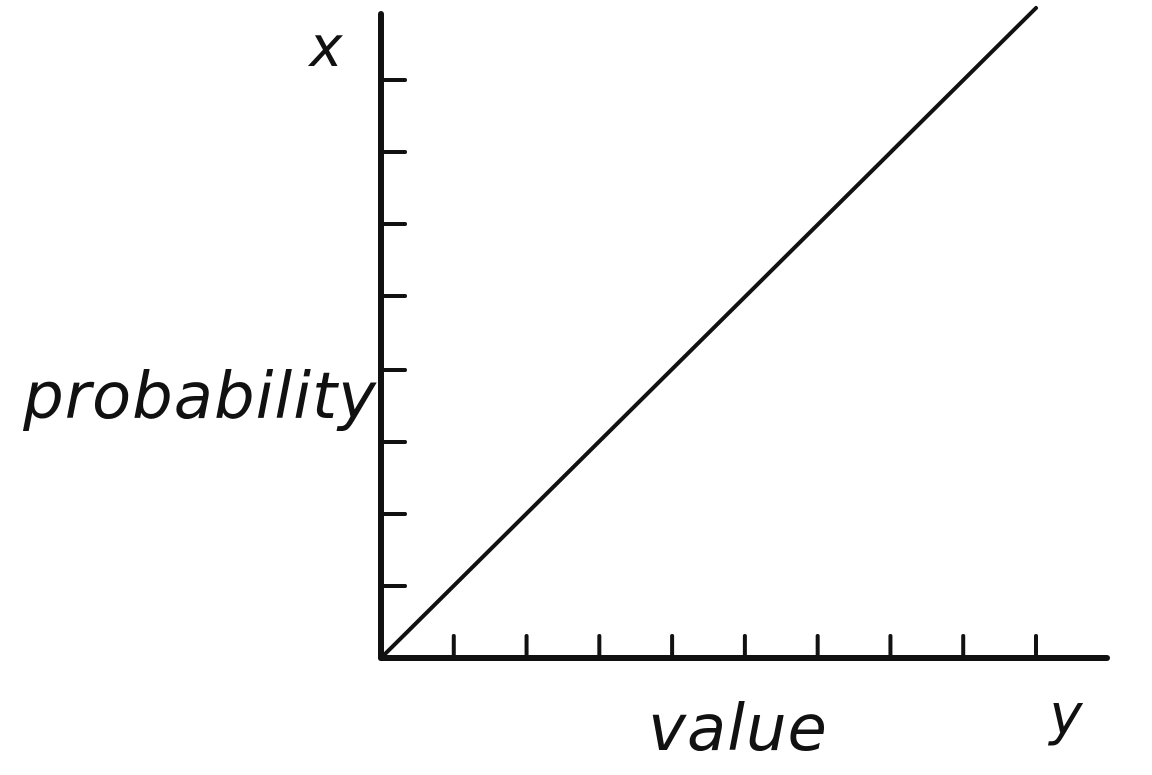 The image size is (1152, 775). Describe the element at coordinates (393, 333) in the screenshot. I see `y-ticks` at that location.